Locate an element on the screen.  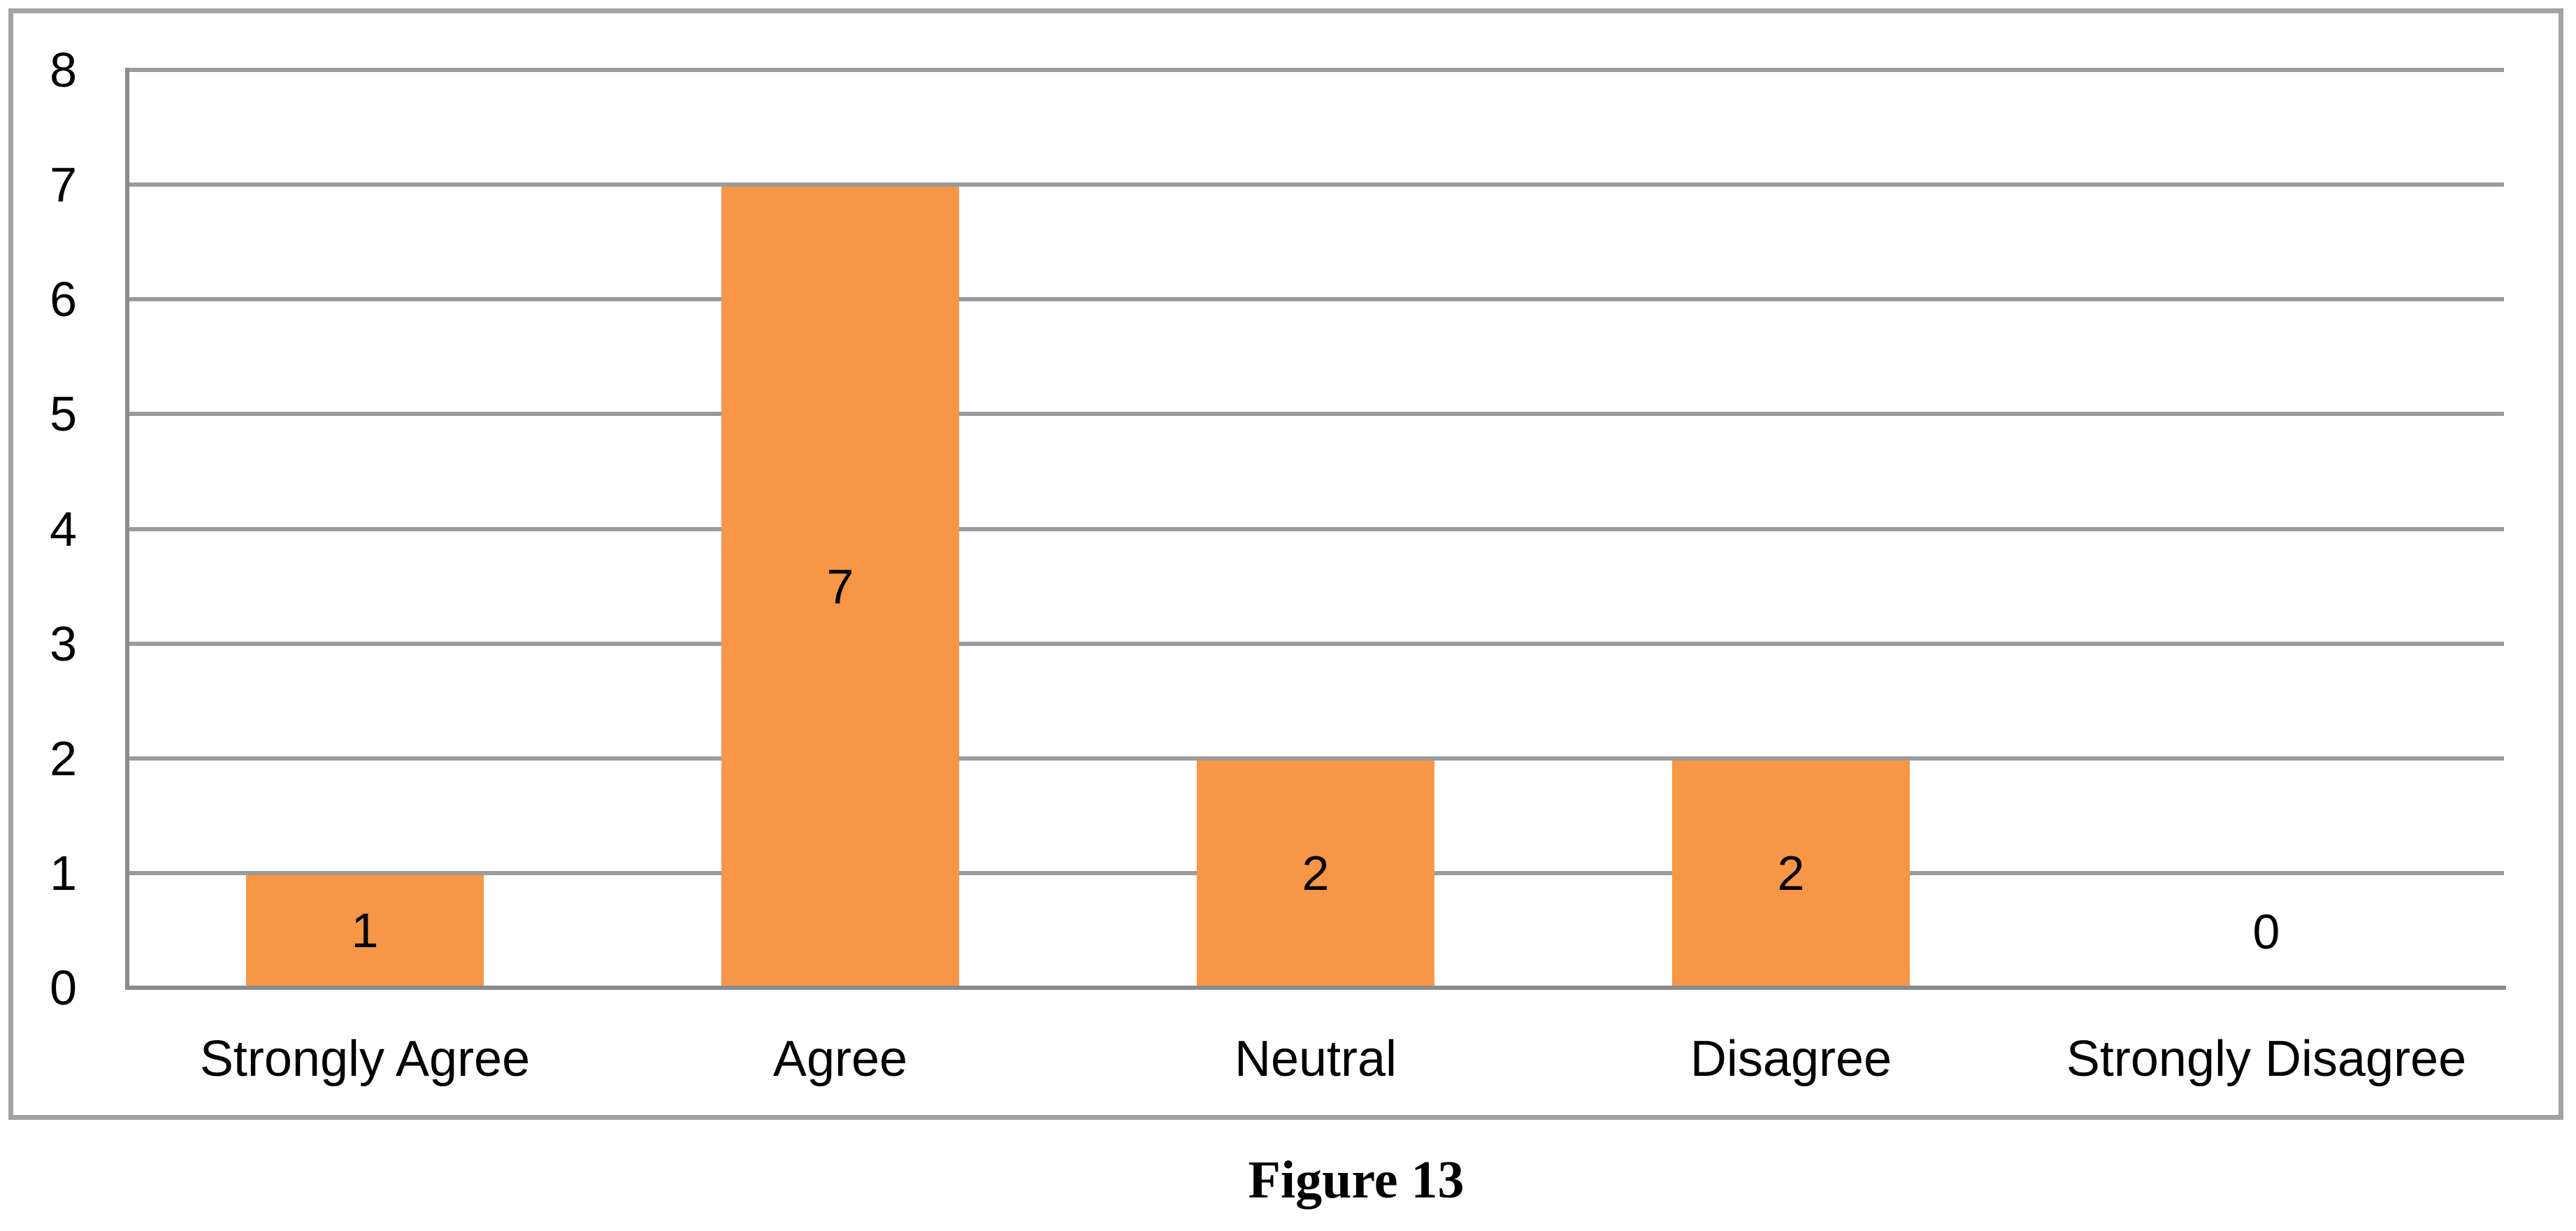
x-category-label: Disagree is located at coordinates (1791, 1059).